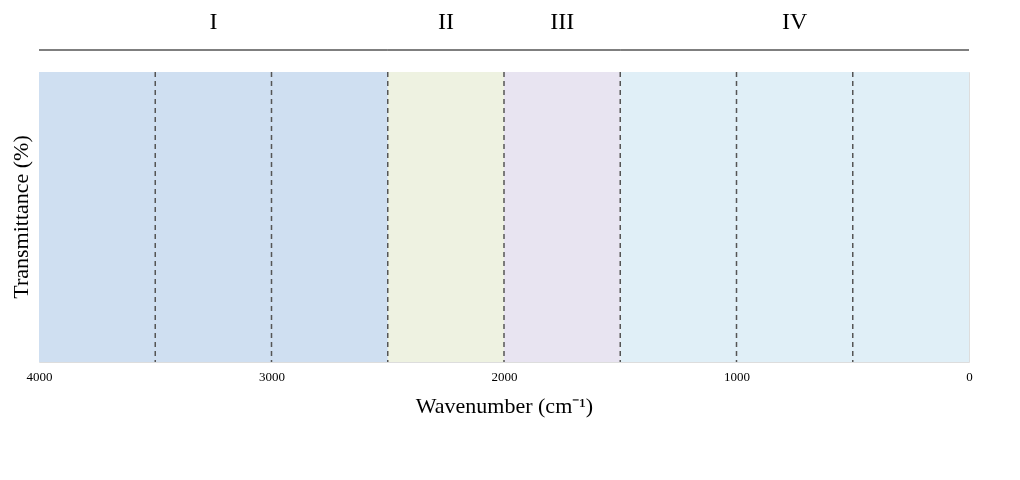 The width and height of the screenshot is (1020, 480). I want to click on x-axis-title: Wavenumber (cm⁻¹), so click(504, 405).